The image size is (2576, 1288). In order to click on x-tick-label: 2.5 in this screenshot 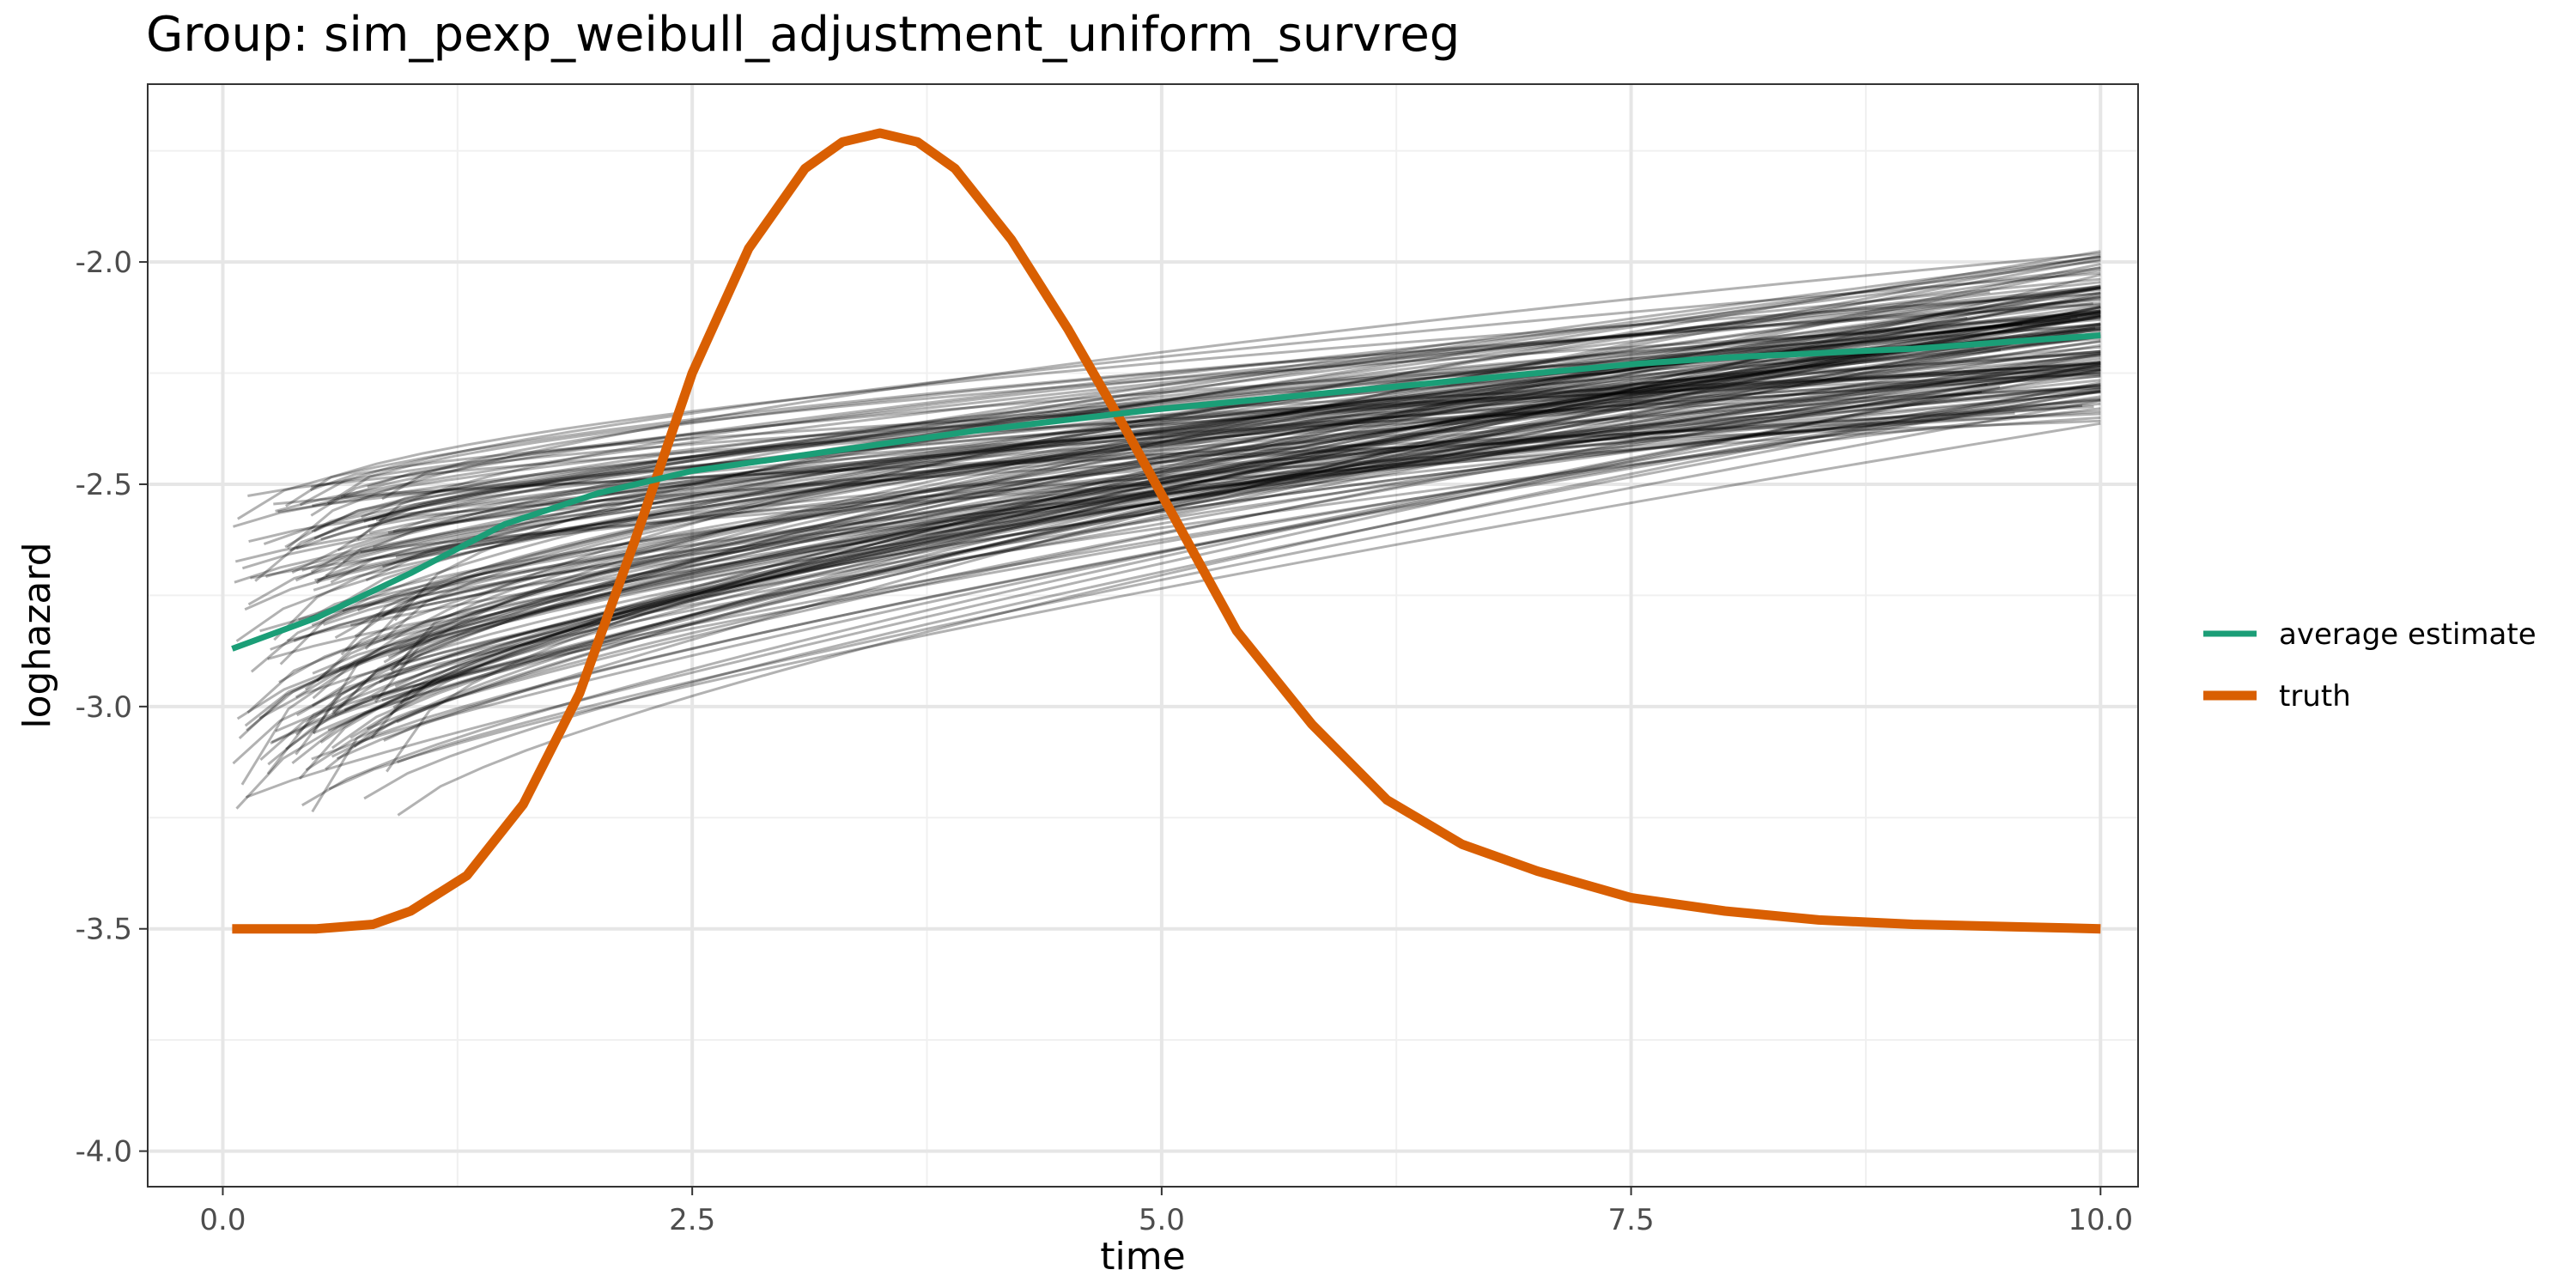, I will do `click(692, 1220)`.